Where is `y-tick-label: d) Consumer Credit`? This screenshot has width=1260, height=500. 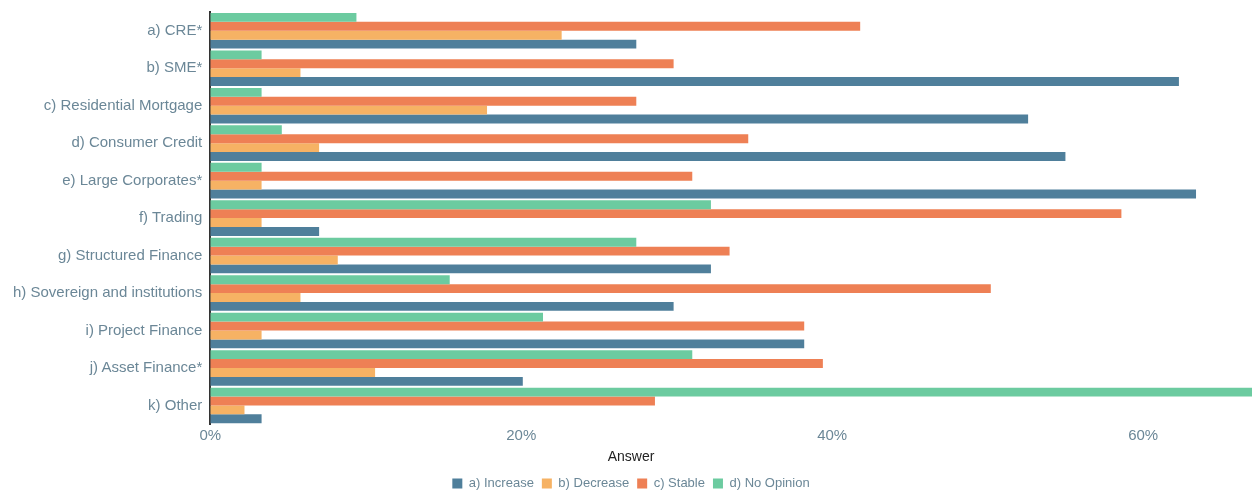 y-tick-label: d) Consumer Credit is located at coordinates (137, 142).